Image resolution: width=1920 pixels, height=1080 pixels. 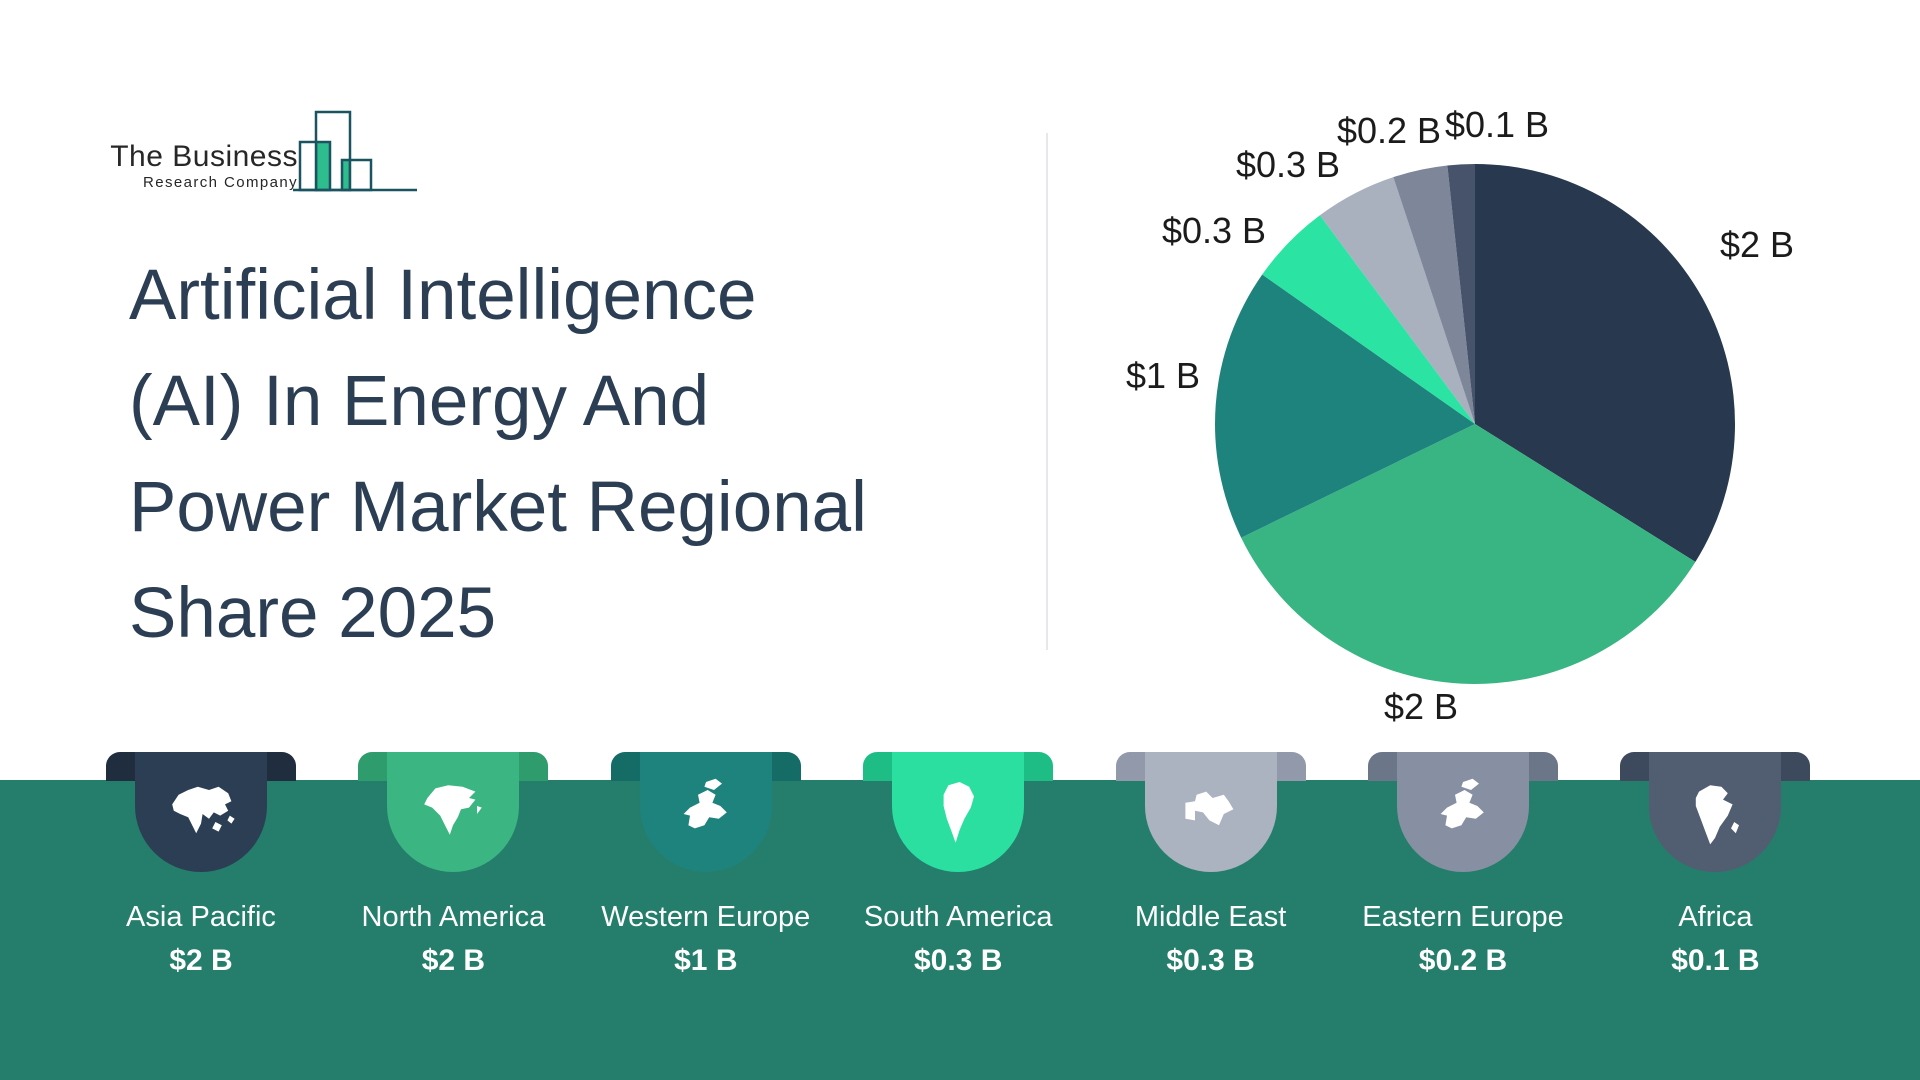 I want to click on eastern-europe-map-icon, so click(x=1462, y=803).